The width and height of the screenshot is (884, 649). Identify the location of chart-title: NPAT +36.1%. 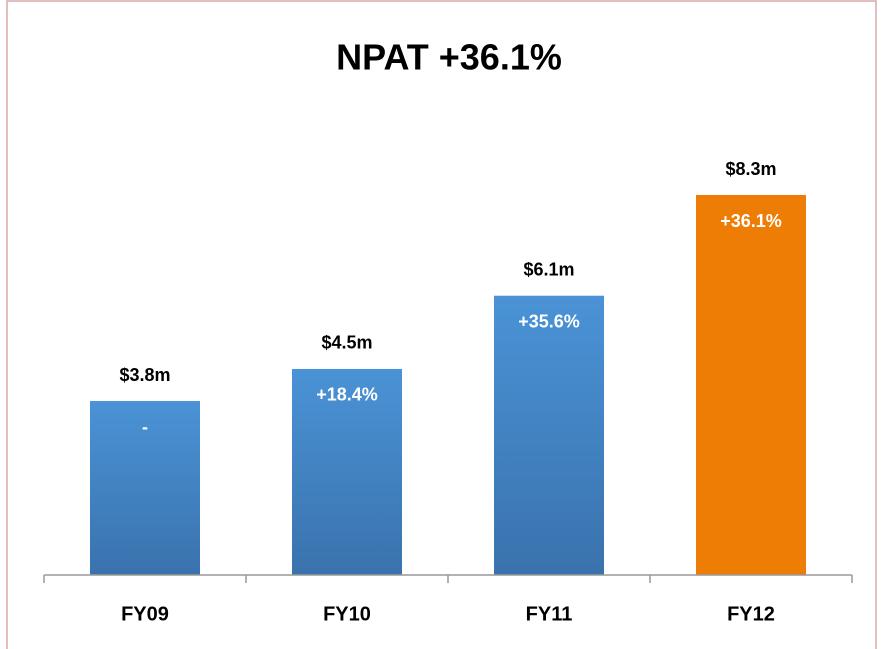
(449, 57).